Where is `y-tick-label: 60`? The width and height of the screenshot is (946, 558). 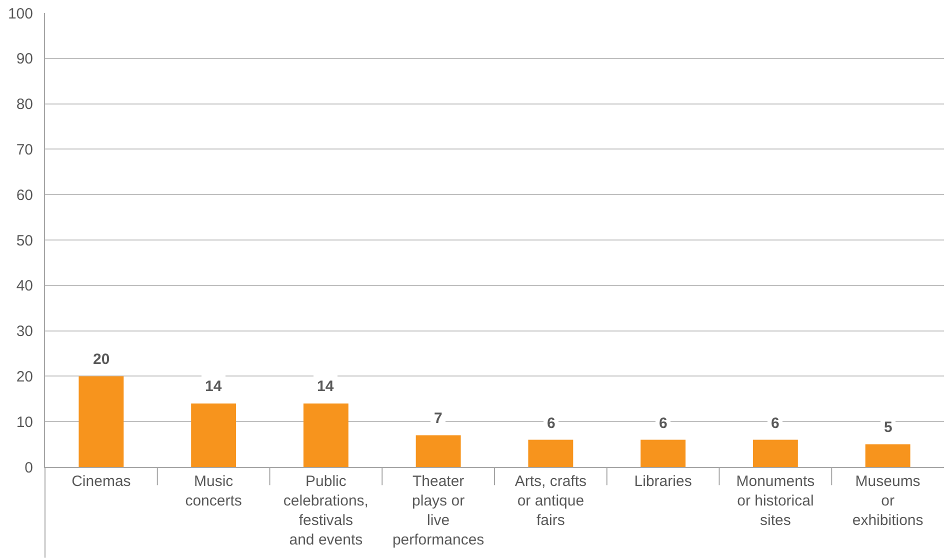
y-tick-label: 60 is located at coordinates (24, 195).